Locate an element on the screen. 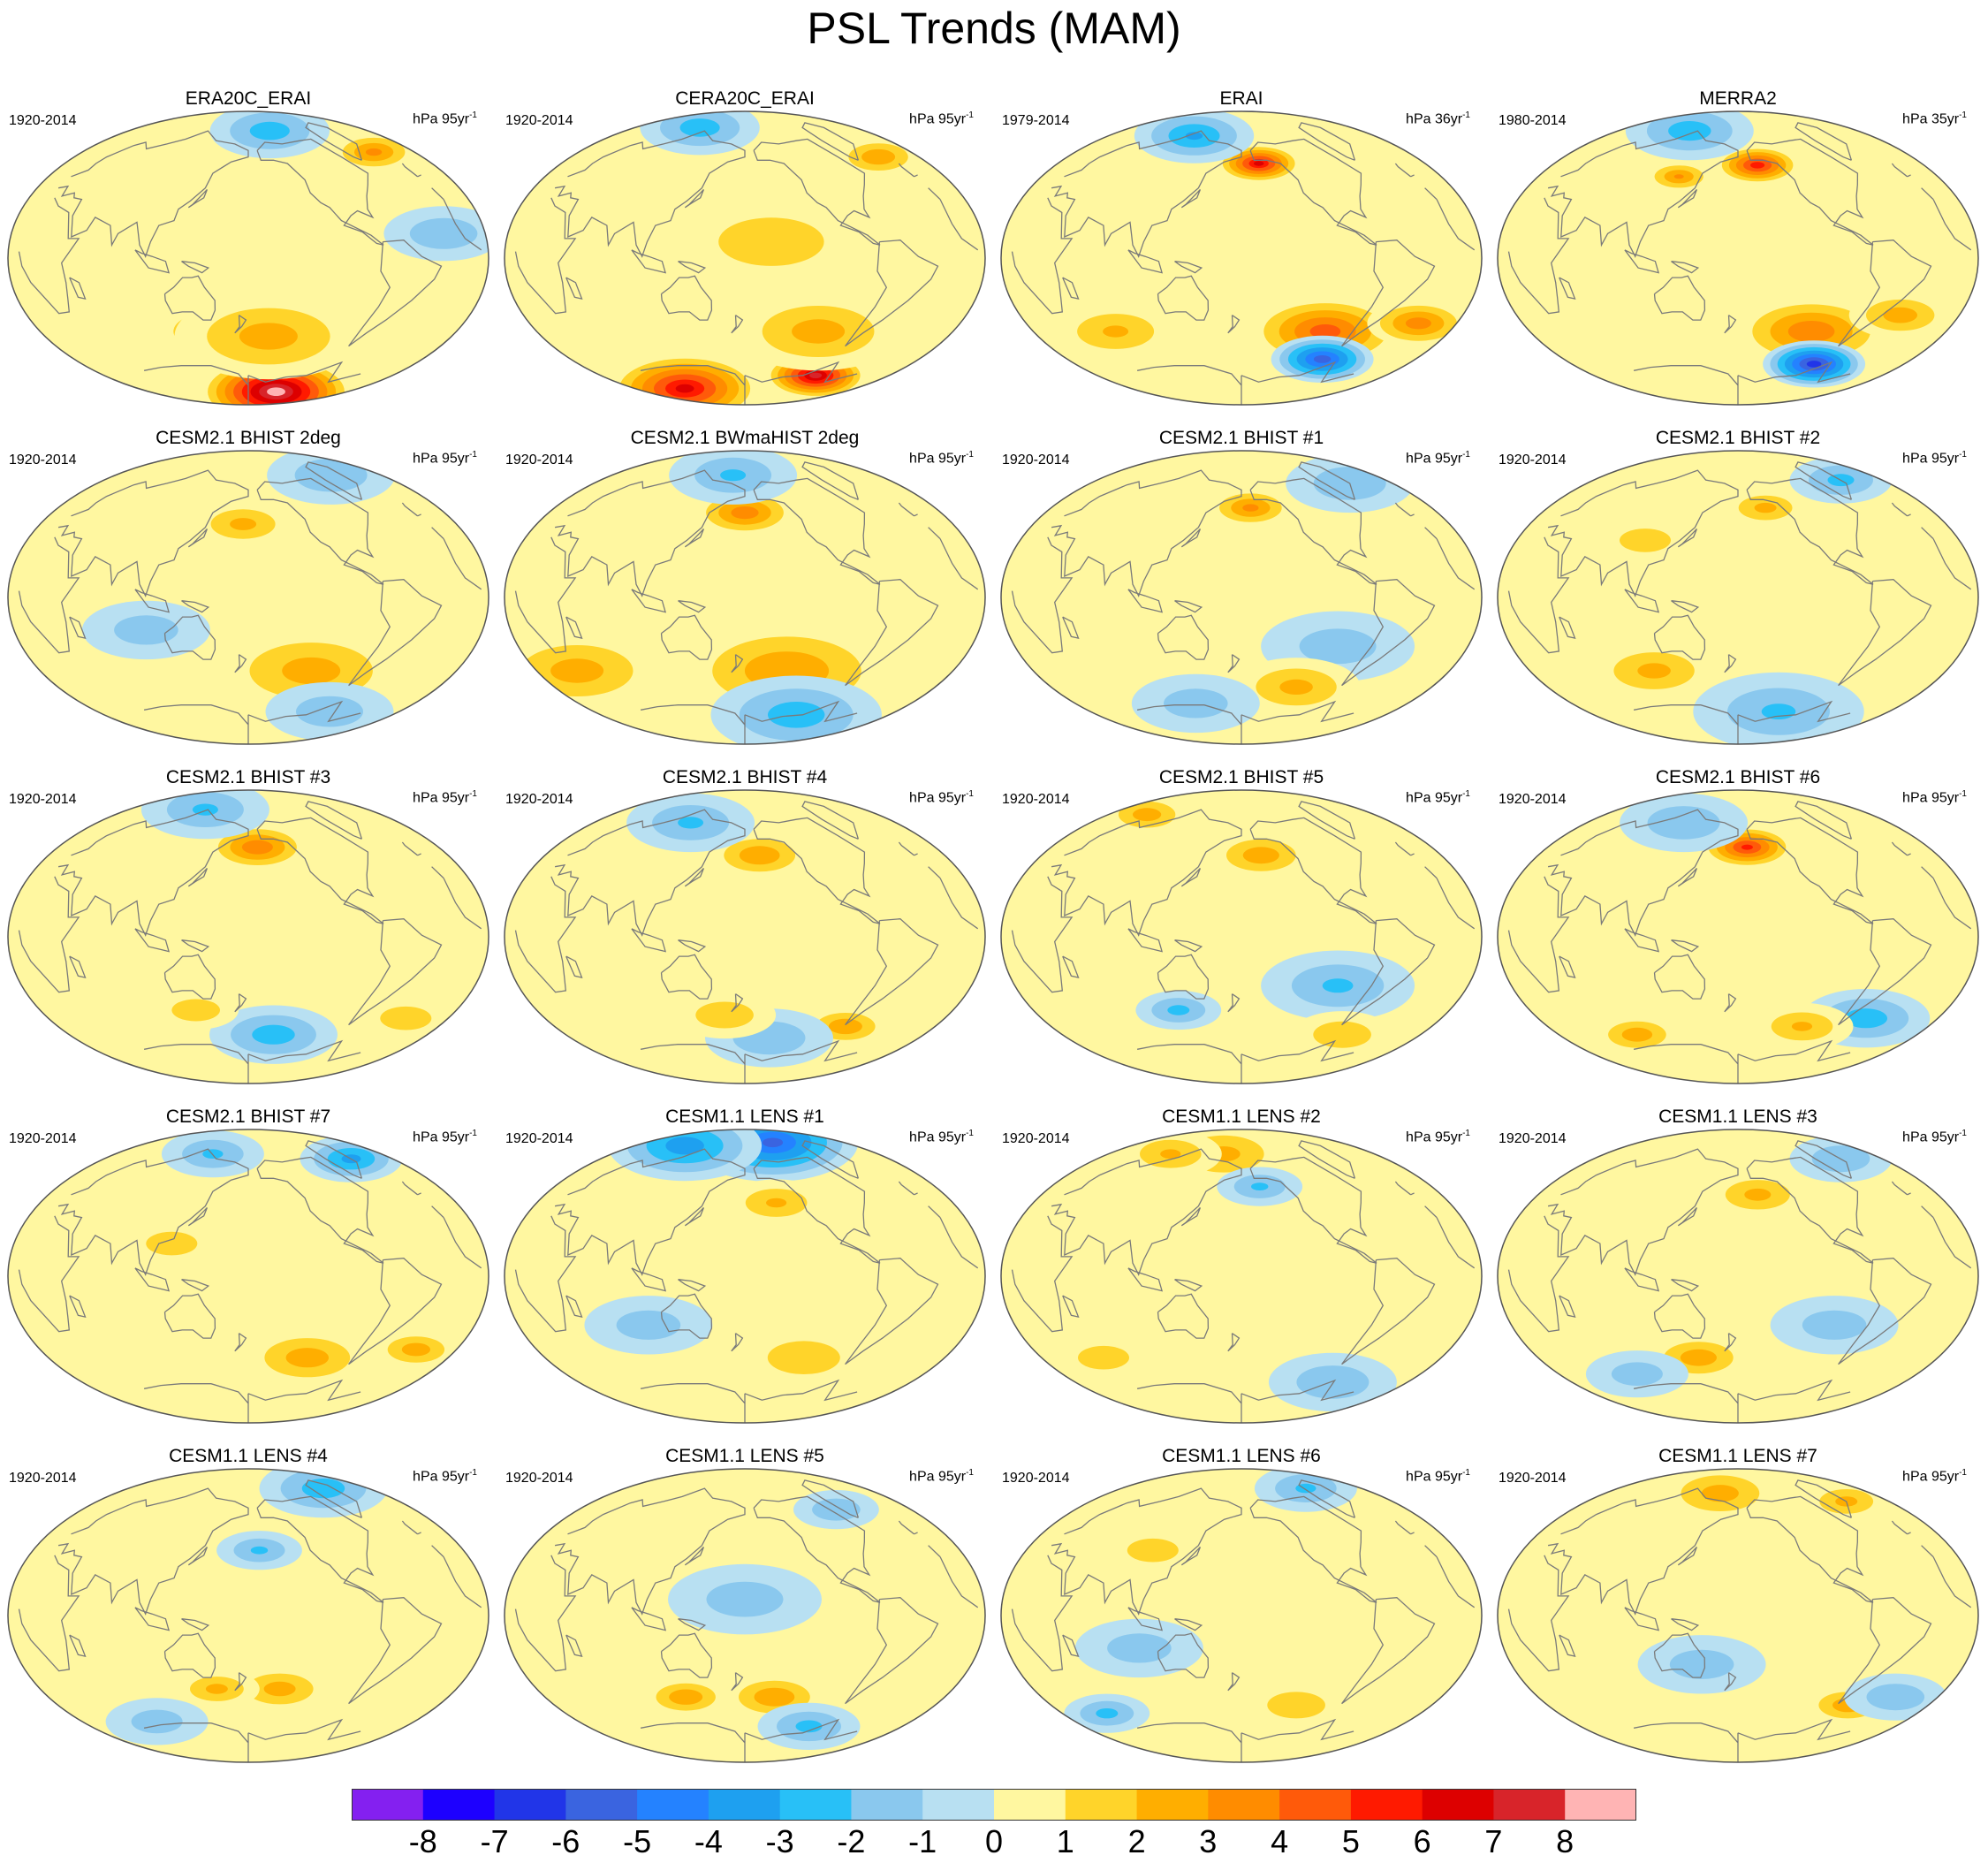  panel-title: CESM2.1 BHIST #3 is located at coordinates (248, 777).